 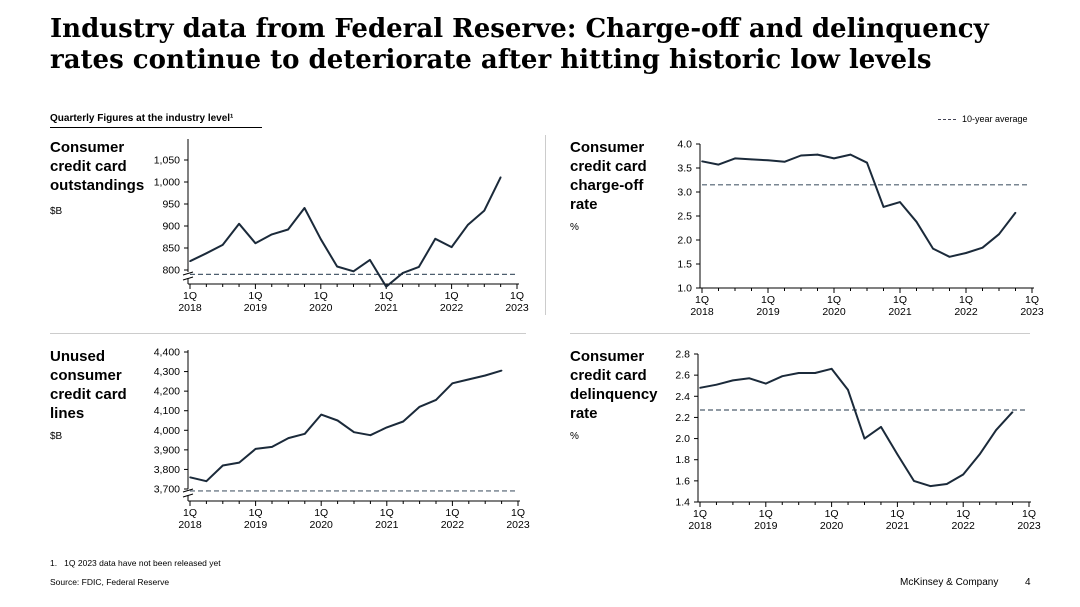 What do you see at coordinates (110, 582) in the screenshot?
I see `source-note: Source: FDIC, Federal Reserve` at bounding box center [110, 582].